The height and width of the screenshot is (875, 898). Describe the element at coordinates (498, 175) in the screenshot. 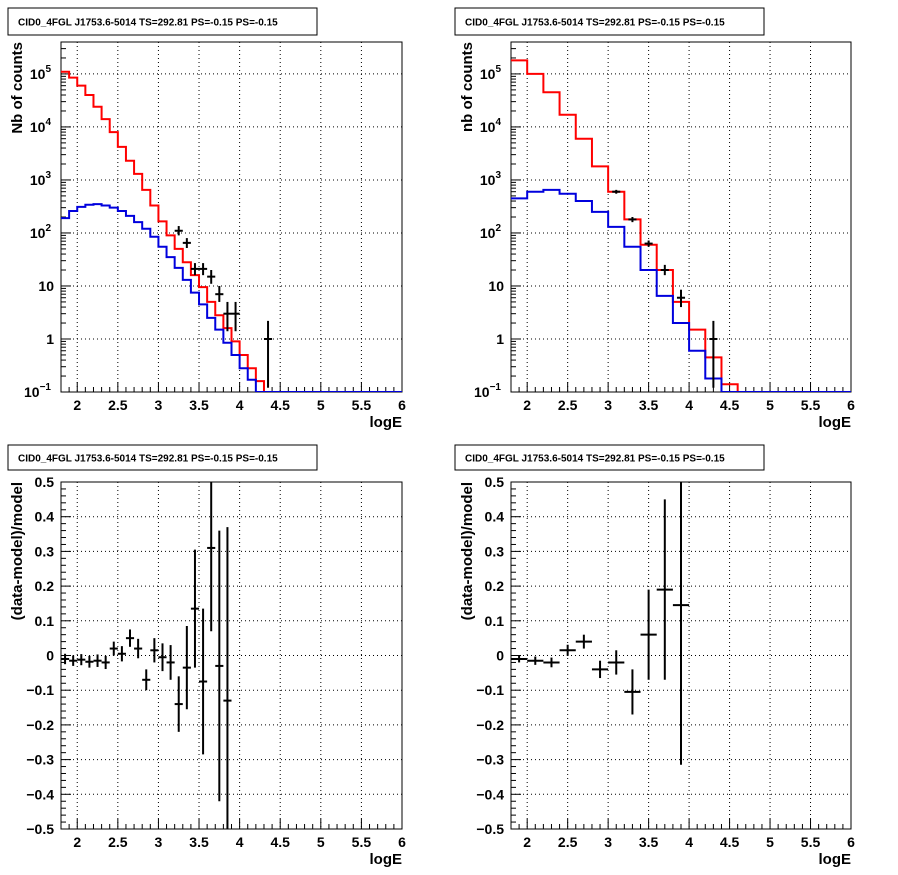

I see `y-tick-exponent: 3` at that location.